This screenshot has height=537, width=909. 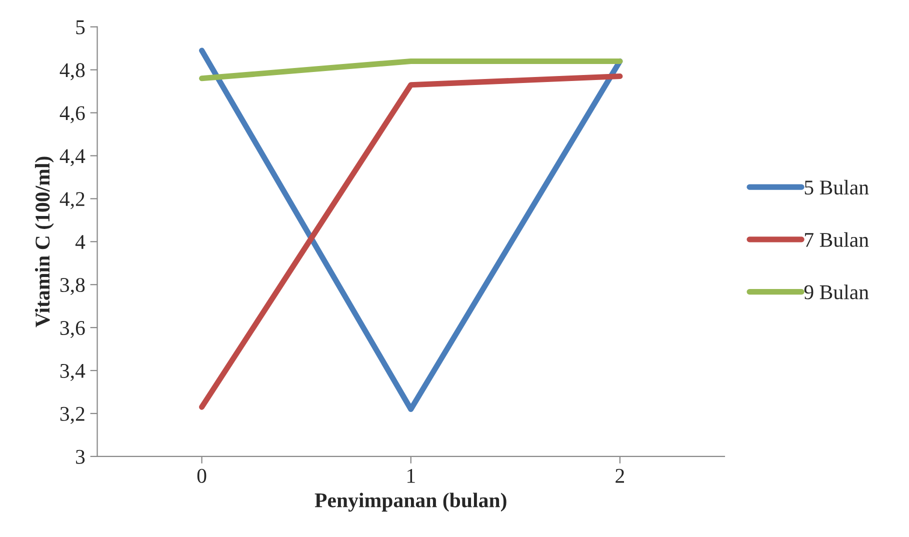 I want to click on y-tick-label: 3,6, so click(x=72, y=329).